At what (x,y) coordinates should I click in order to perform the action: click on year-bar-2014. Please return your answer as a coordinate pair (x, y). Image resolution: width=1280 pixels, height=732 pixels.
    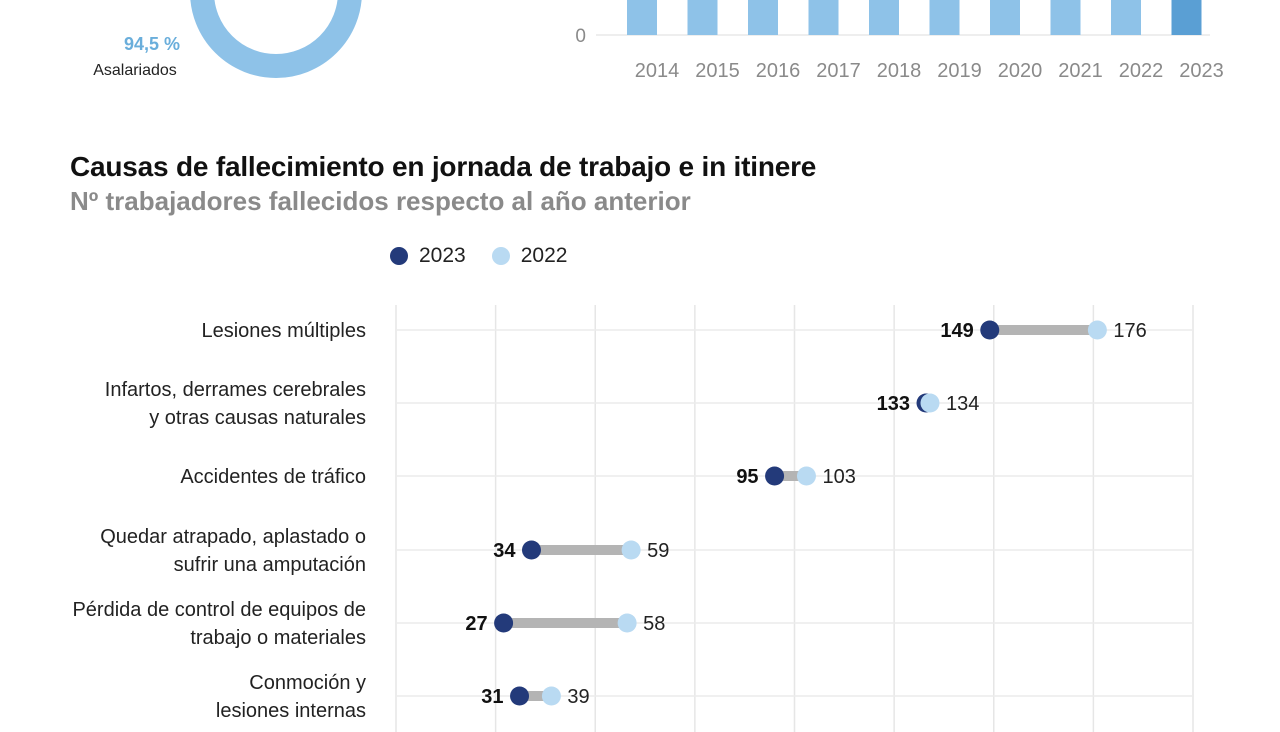
    Looking at the image, I should click on (642, 17).